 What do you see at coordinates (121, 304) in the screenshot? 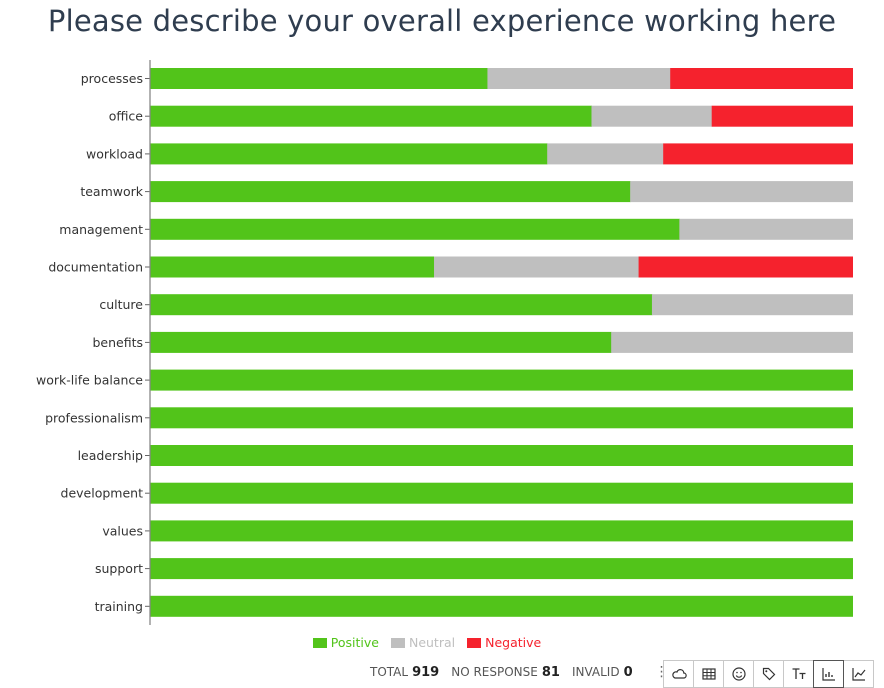
I see `y-tick-label: culture` at bounding box center [121, 304].